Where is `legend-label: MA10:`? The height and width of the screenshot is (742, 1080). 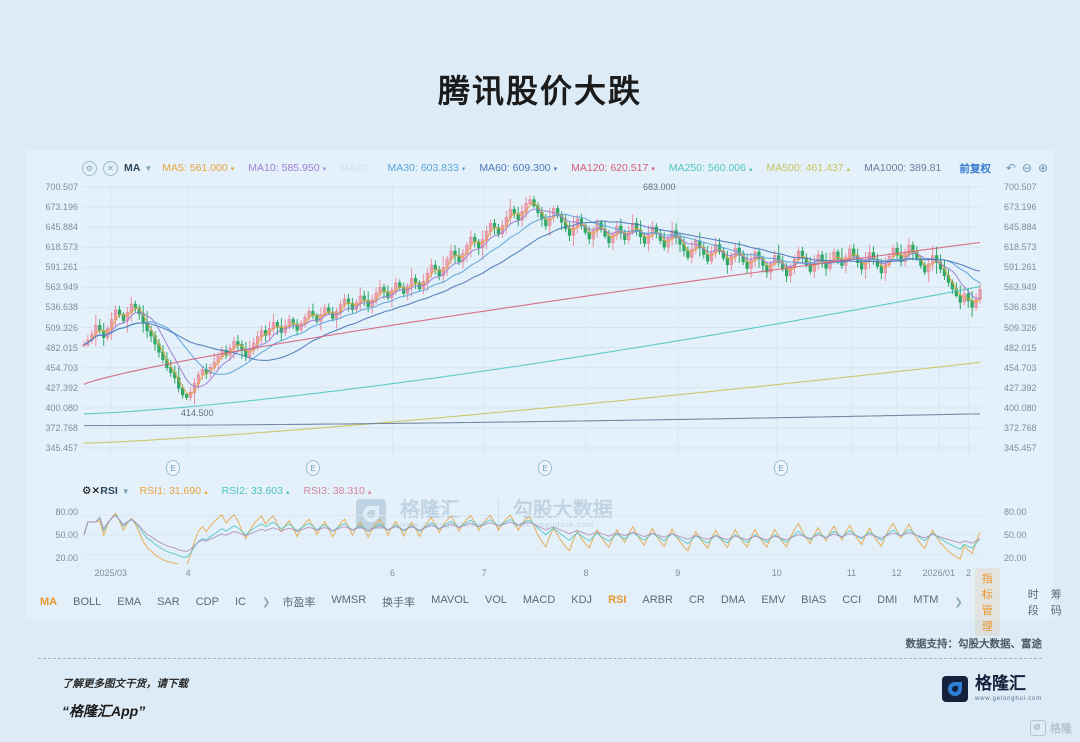 legend-label: MA10: is located at coordinates (263, 168).